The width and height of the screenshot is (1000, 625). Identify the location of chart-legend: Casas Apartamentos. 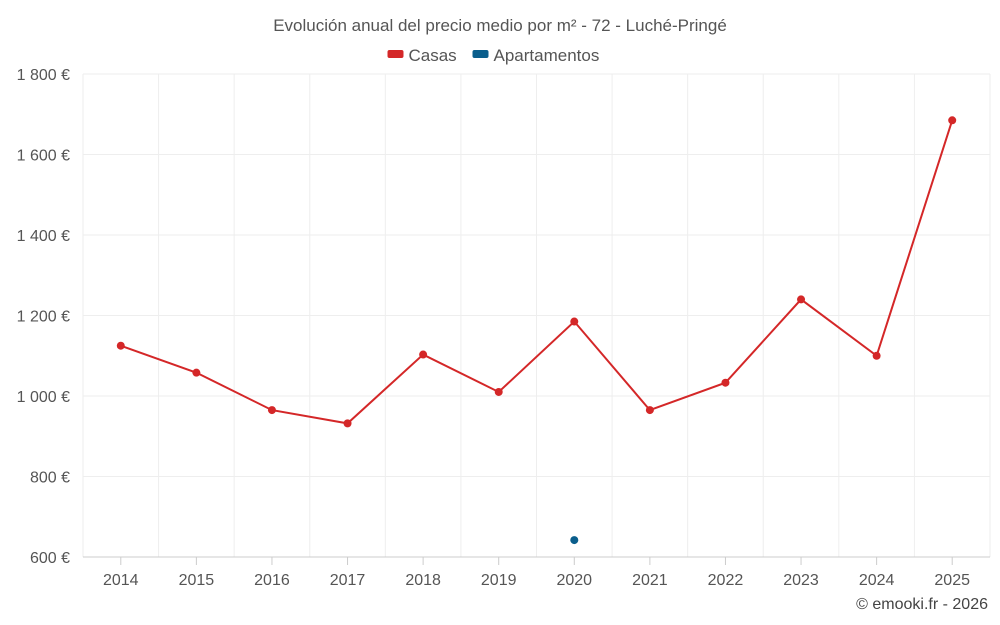
(493, 55).